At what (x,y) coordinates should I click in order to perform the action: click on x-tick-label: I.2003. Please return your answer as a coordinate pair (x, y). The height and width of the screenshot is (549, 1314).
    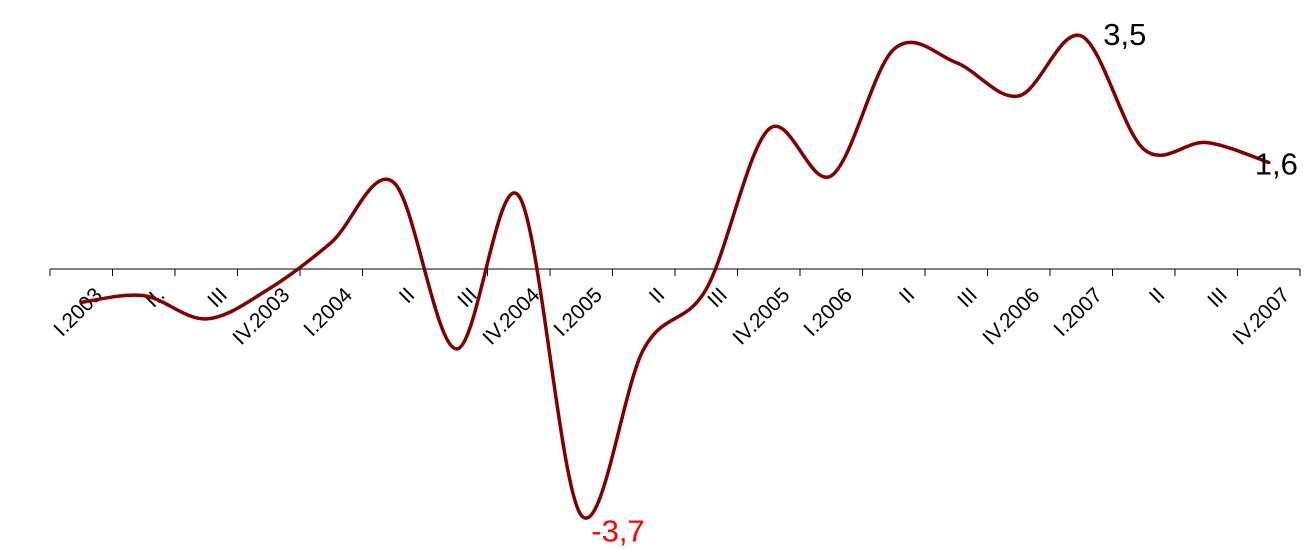
    Looking at the image, I should click on (78, 312).